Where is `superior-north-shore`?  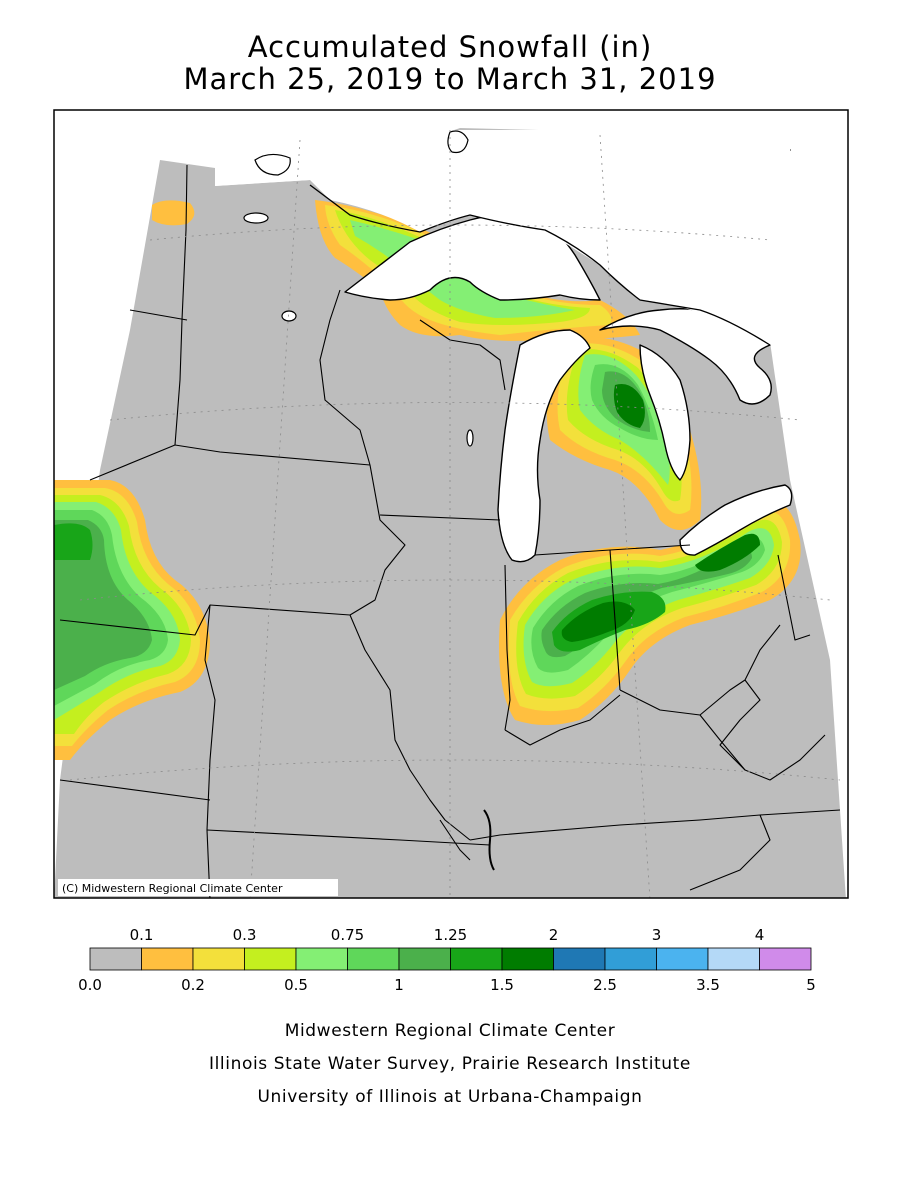
superior-north-shore is located at coordinates (540, 265).